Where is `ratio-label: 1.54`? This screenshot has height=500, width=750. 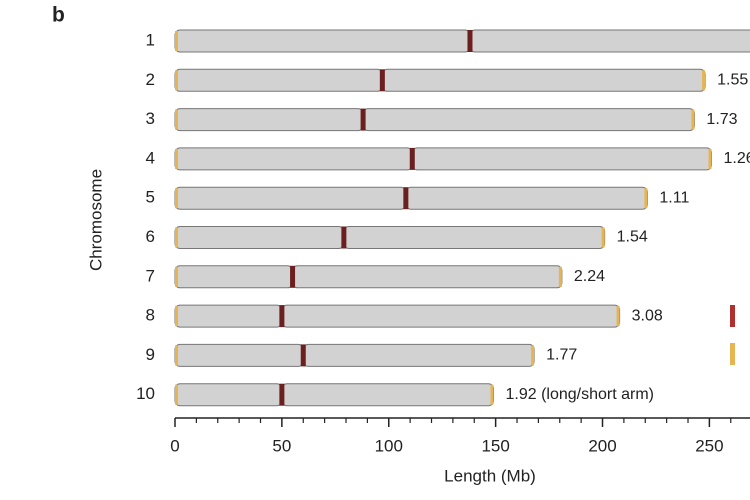
ratio-label: 1.54 is located at coordinates (632, 237).